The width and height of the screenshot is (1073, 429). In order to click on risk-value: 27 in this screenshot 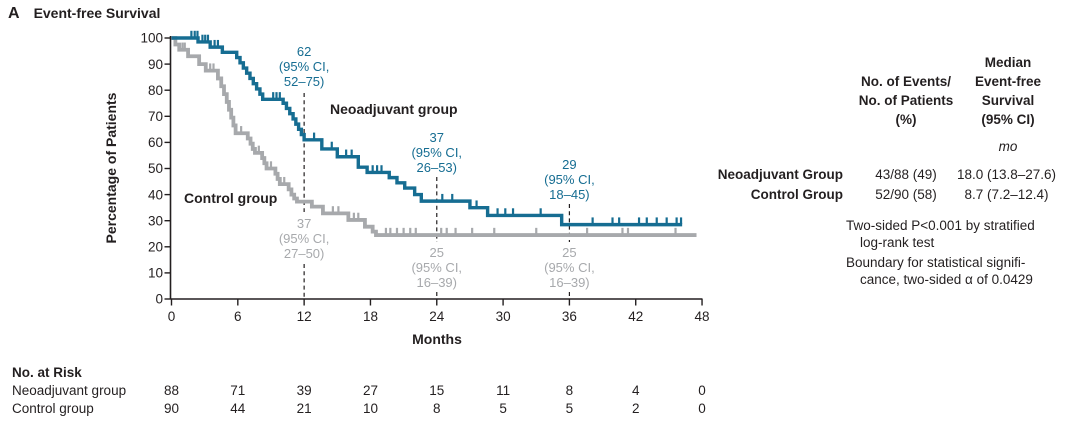, I will do `click(370, 390)`.